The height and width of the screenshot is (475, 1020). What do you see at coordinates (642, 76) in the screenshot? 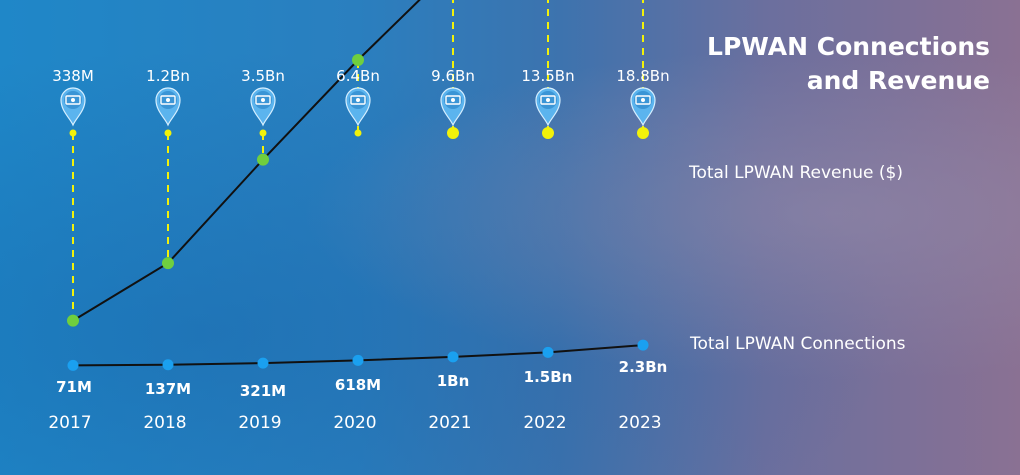
I see `revenue-value-label: 18.8Bn` at bounding box center [642, 76].